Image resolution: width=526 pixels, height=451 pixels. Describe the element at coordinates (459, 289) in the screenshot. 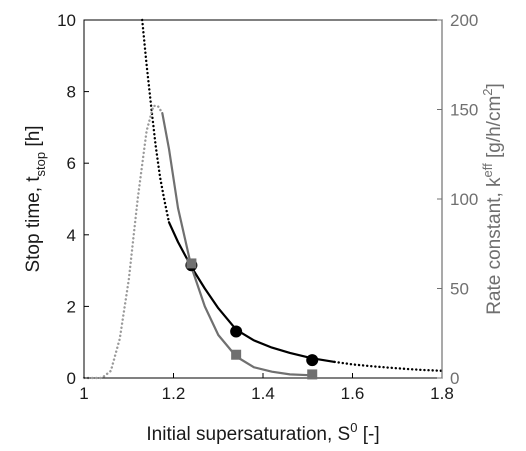

I see `y-right-tick-label: 50` at that location.